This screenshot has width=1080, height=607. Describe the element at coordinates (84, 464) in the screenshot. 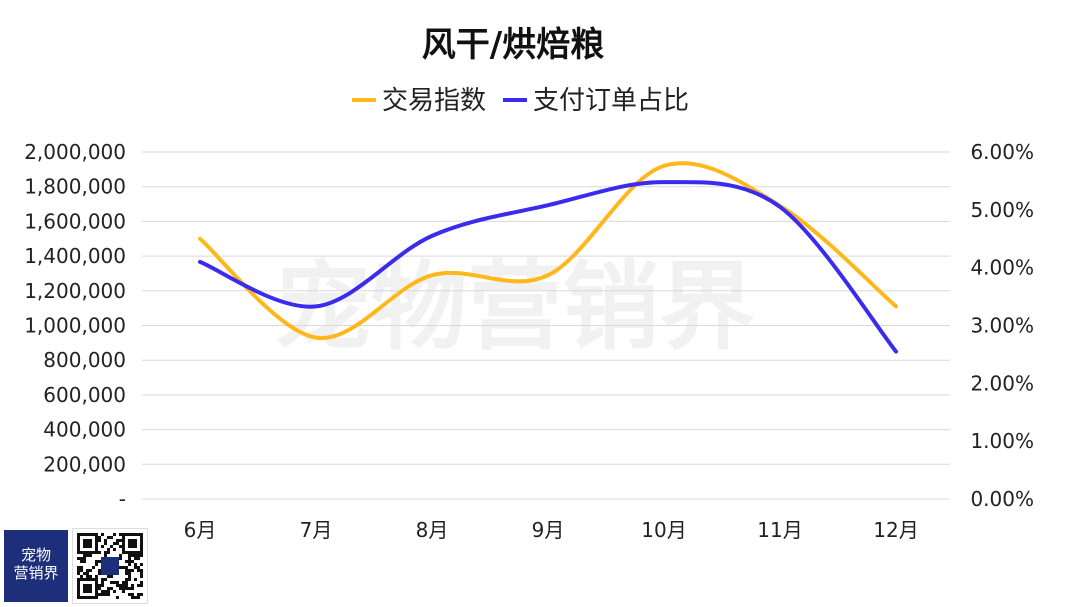

I see `y-left-tick-label: 200,000` at that location.